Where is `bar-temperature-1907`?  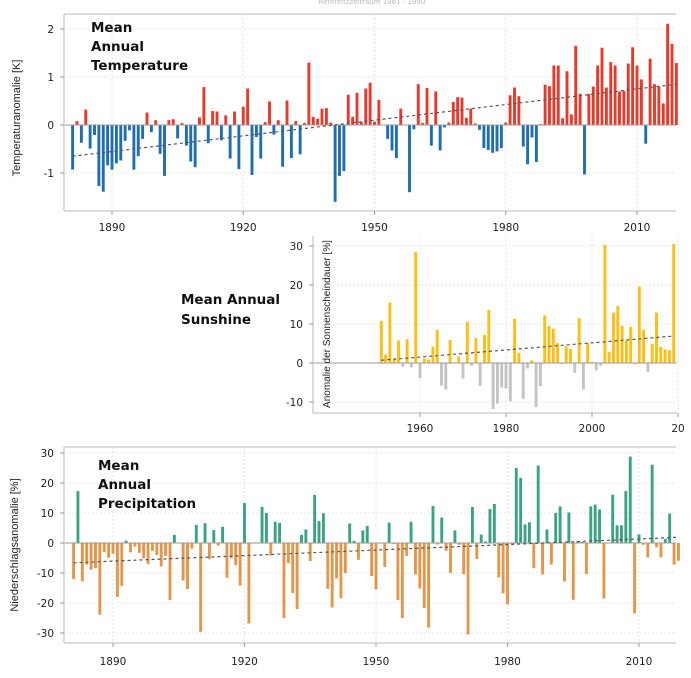 bar-temperature-1907 is located at coordinates (186, 135).